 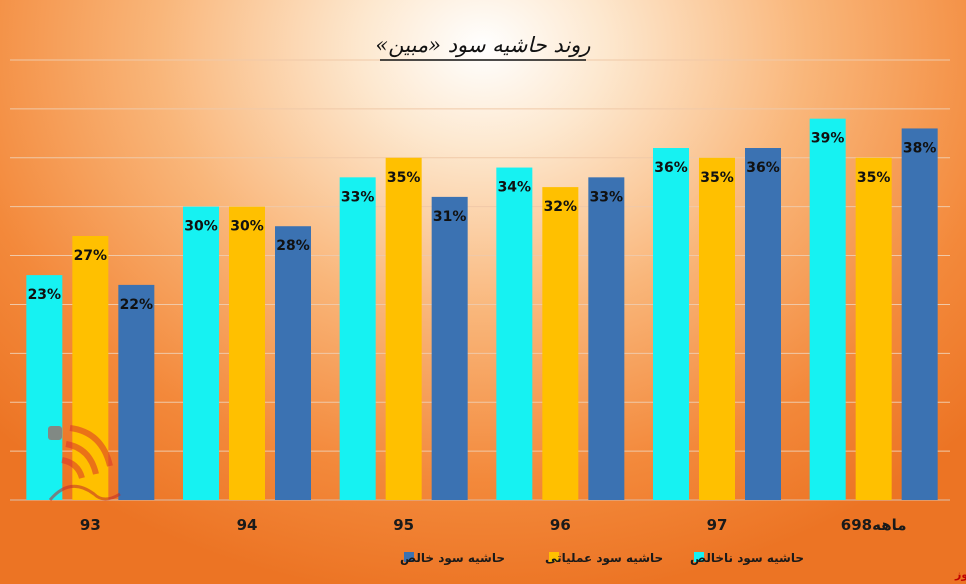 I want to click on logo-watermark, so click(x=84, y=463).